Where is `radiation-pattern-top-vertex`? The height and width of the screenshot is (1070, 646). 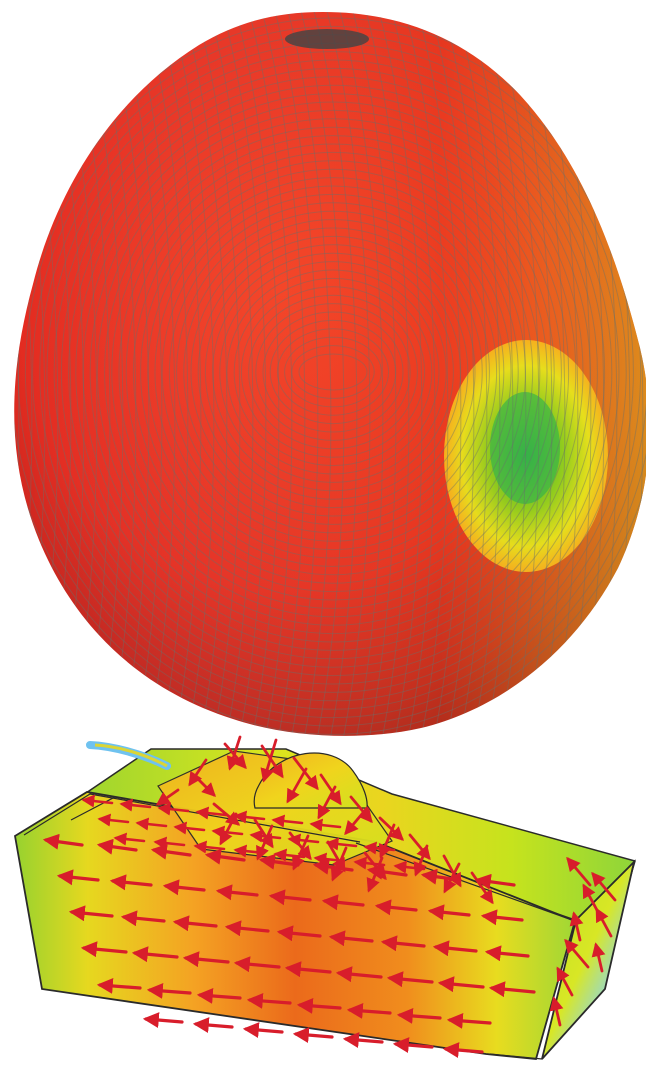 radiation-pattern-top-vertex is located at coordinates (327, 39).